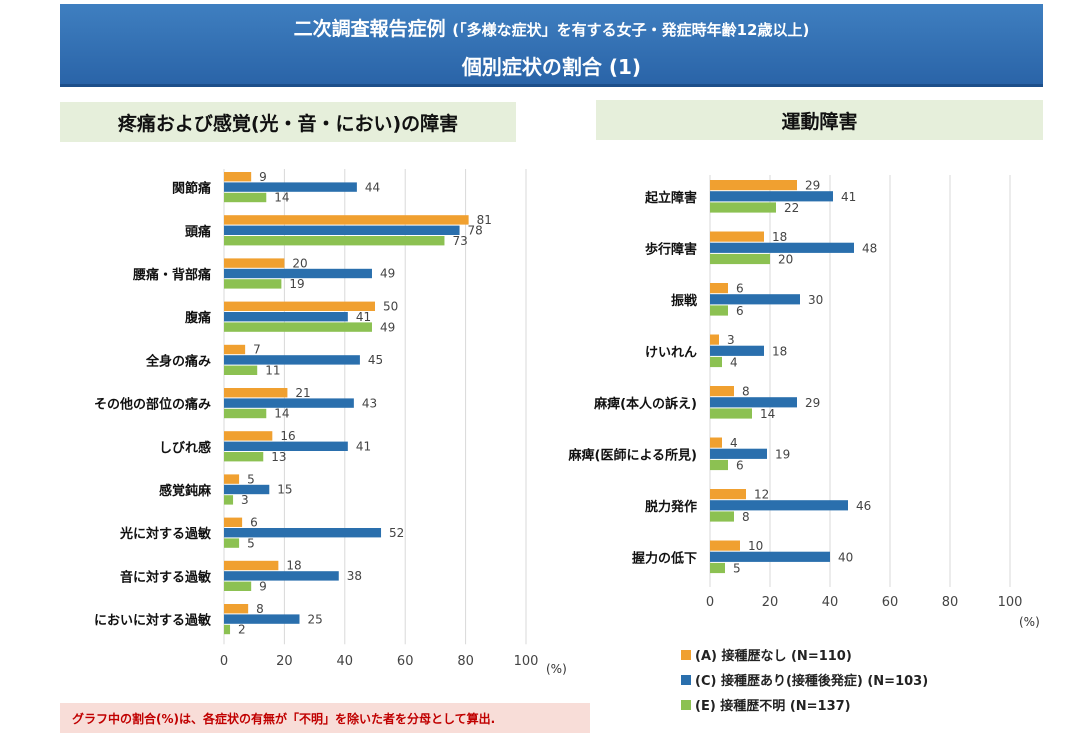  What do you see at coordinates (779, 237) in the screenshot?
I see `data-label: 18` at bounding box center [779, 237].